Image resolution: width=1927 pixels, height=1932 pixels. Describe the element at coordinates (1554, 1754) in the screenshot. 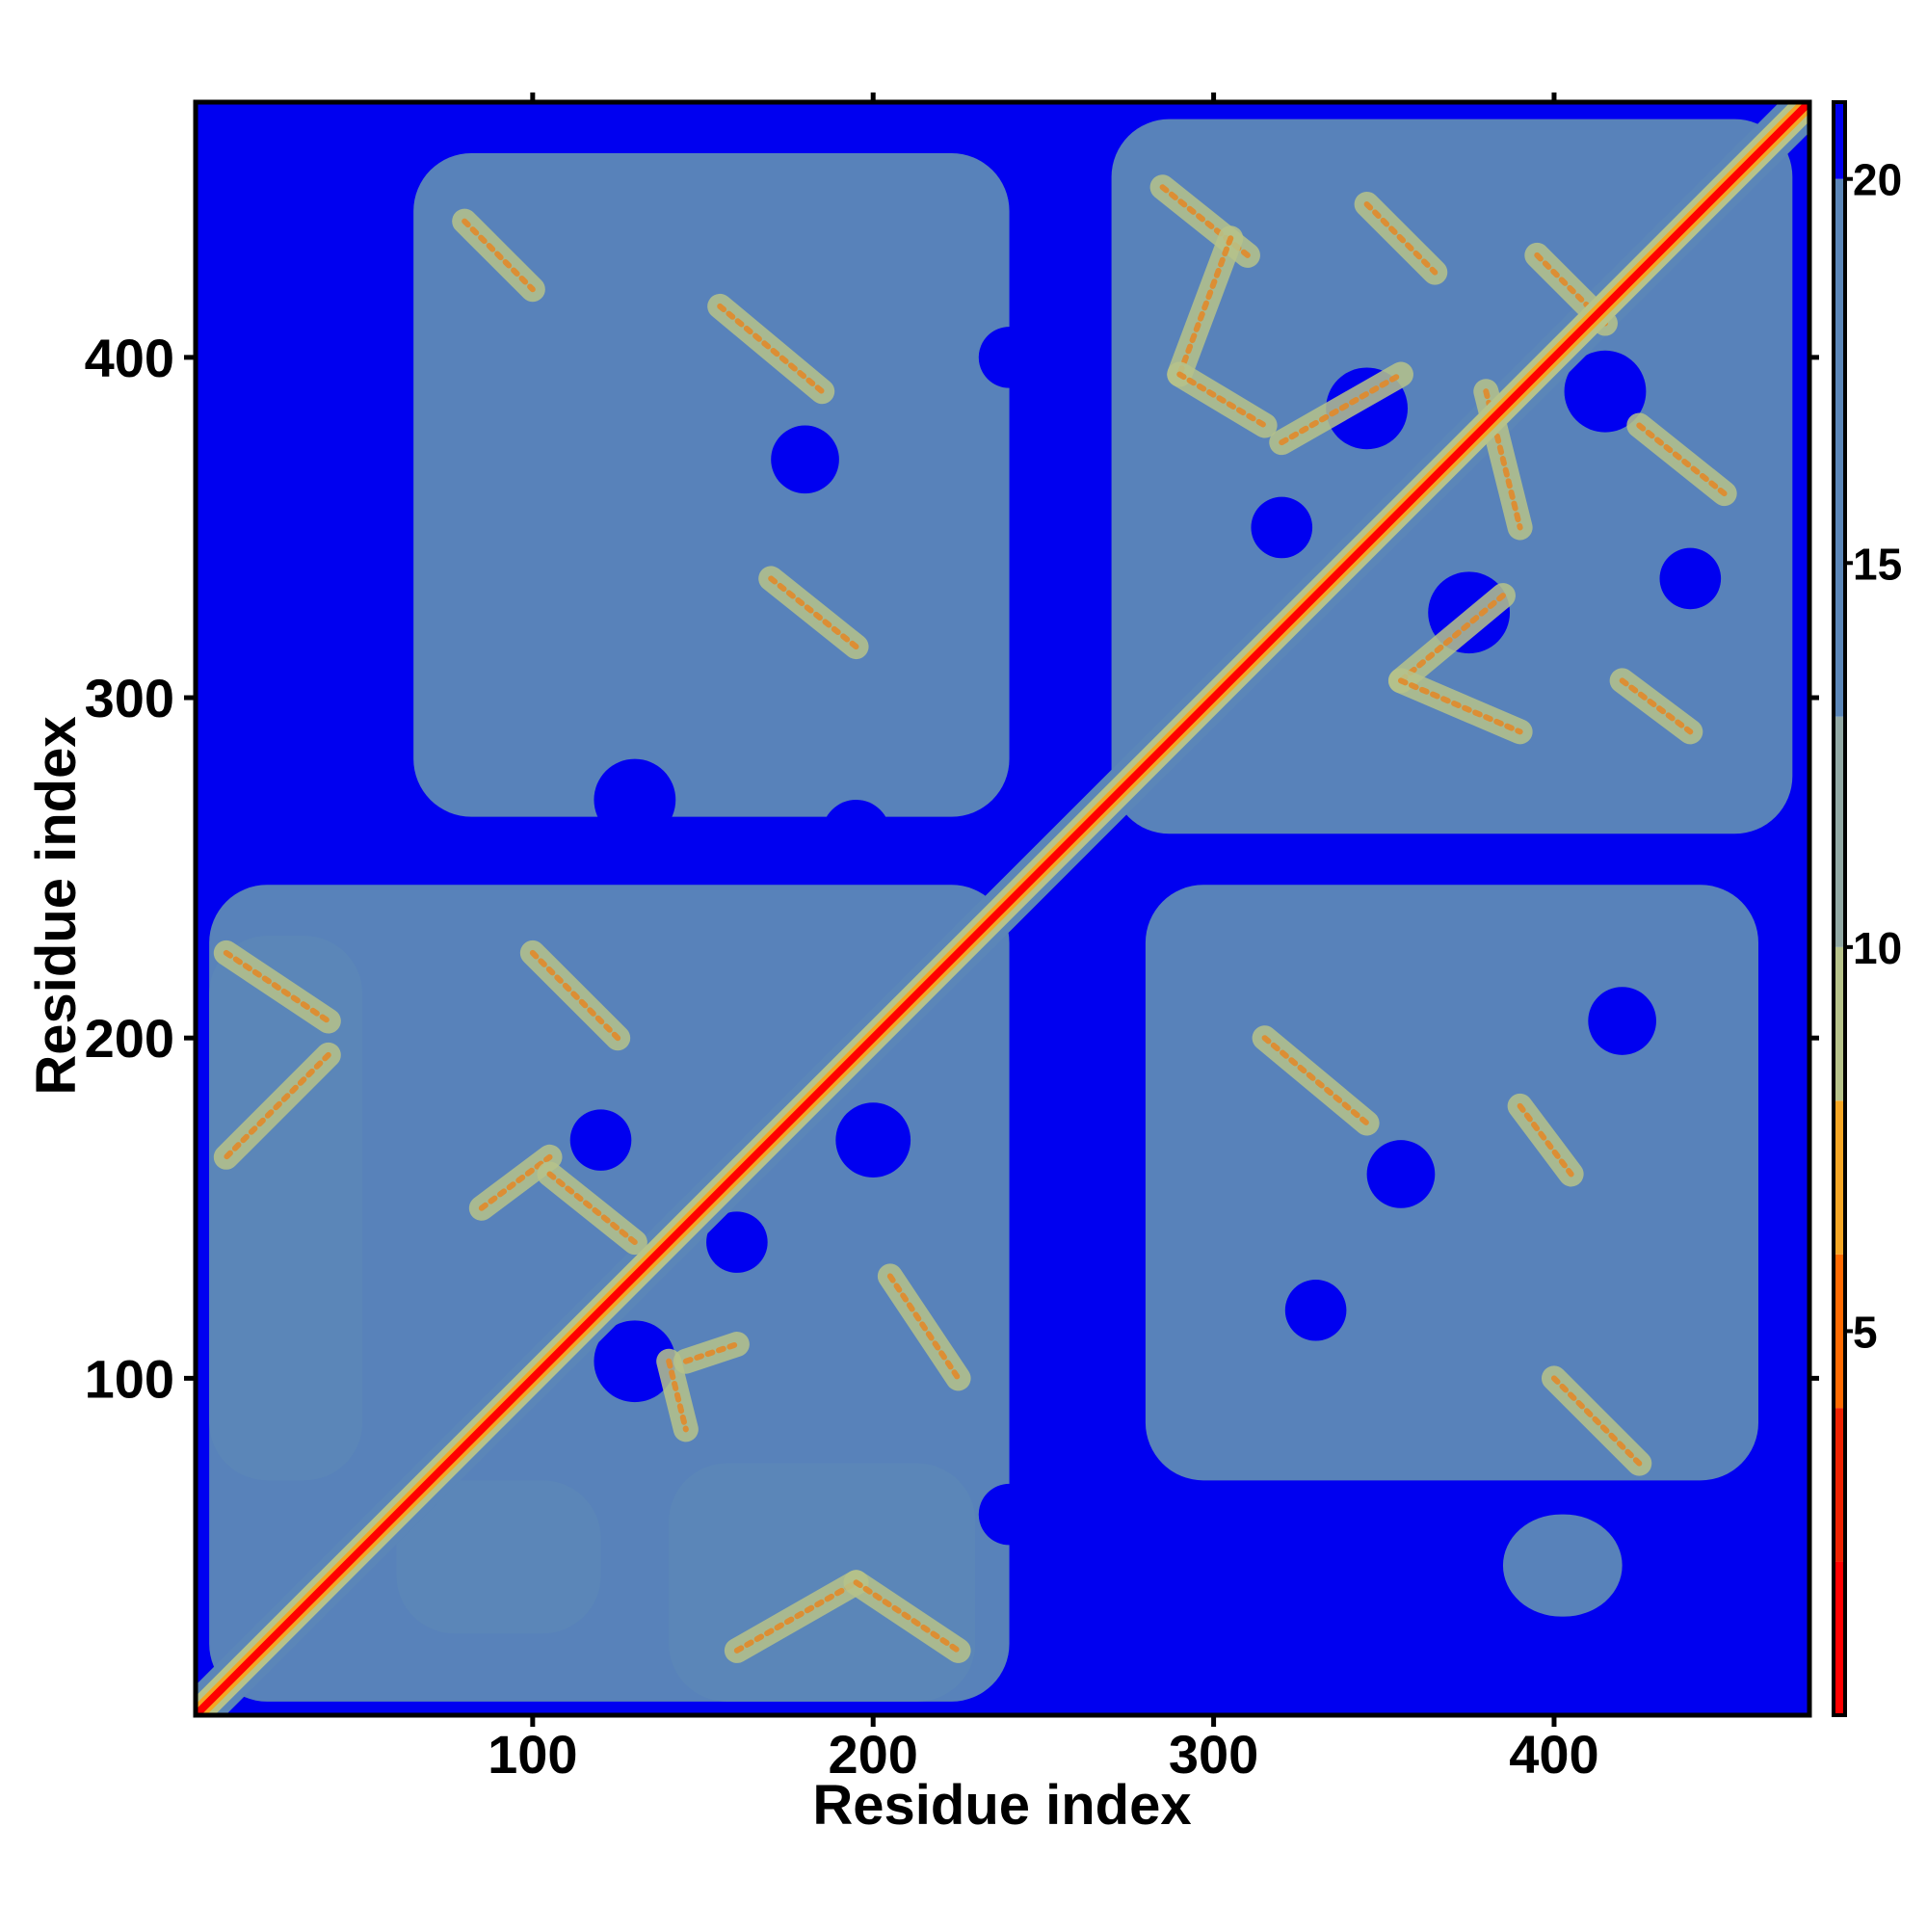

I see `x-tick-label-3: 400` at that location.